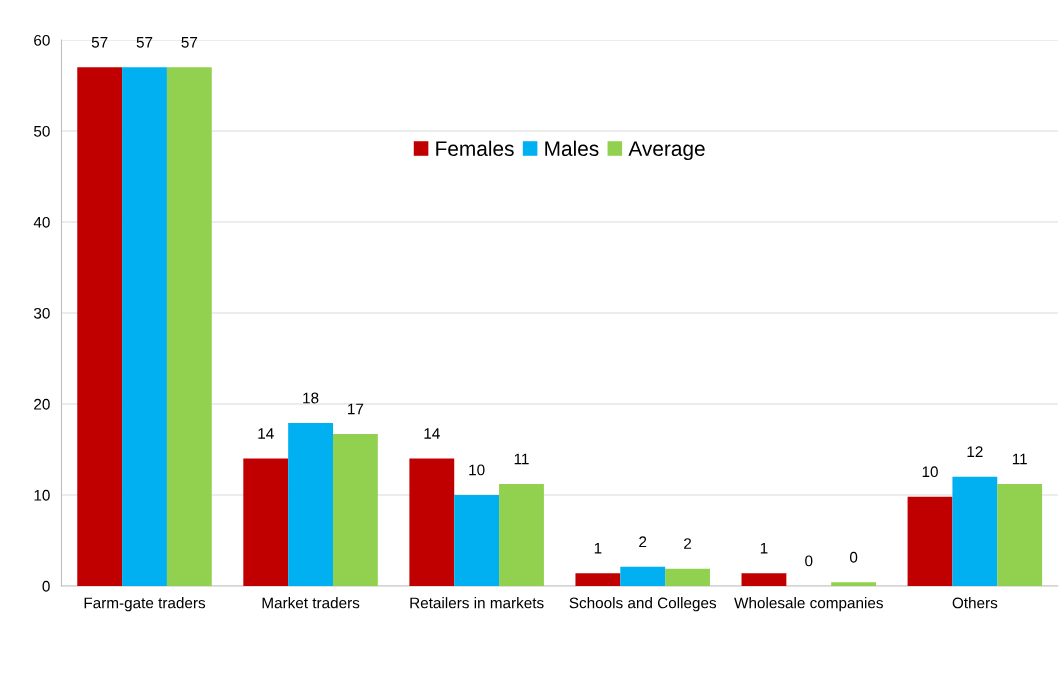 The width and height of the screenshot is (1060, 679). I want to click on y-tick-label: 50, so click(41, 131).